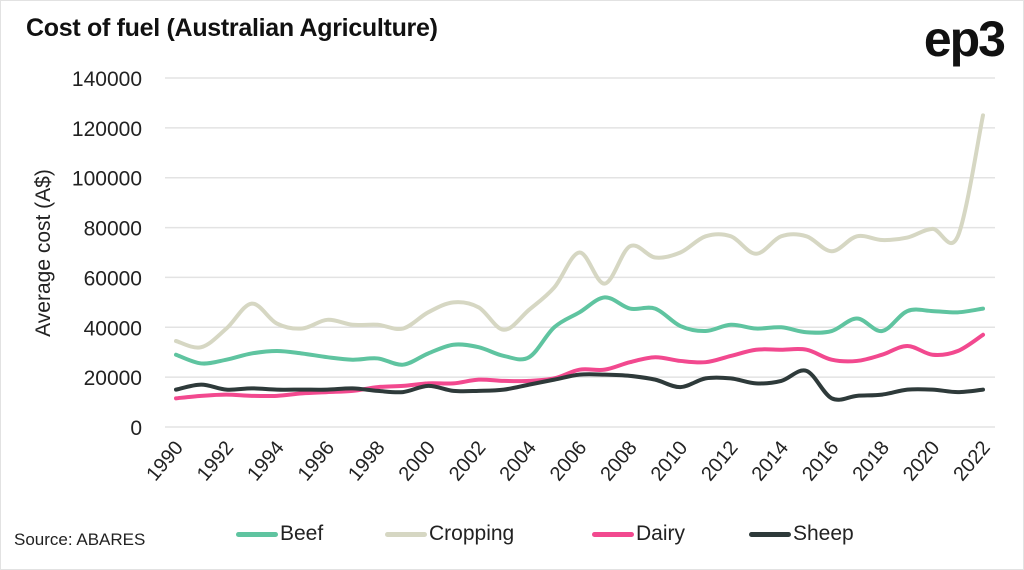 This screenshot has height=570, width=1024. I want to click on legend-item-dairy: Dairy, so click(638, 534).